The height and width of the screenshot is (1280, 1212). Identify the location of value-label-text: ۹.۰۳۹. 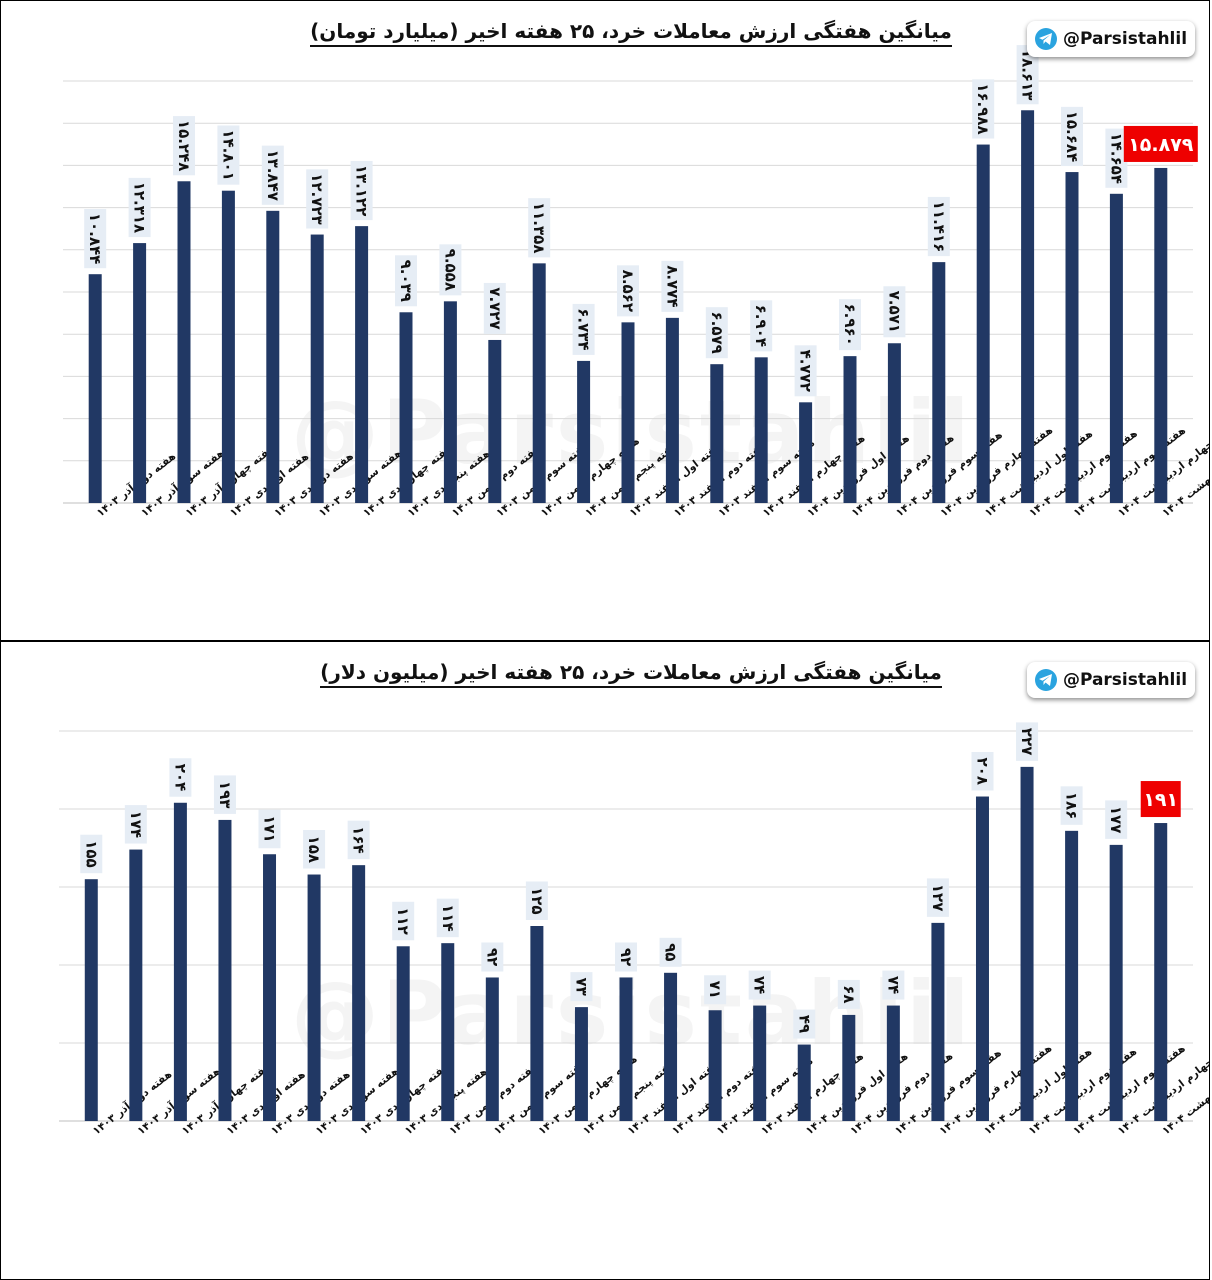
(406, 281).